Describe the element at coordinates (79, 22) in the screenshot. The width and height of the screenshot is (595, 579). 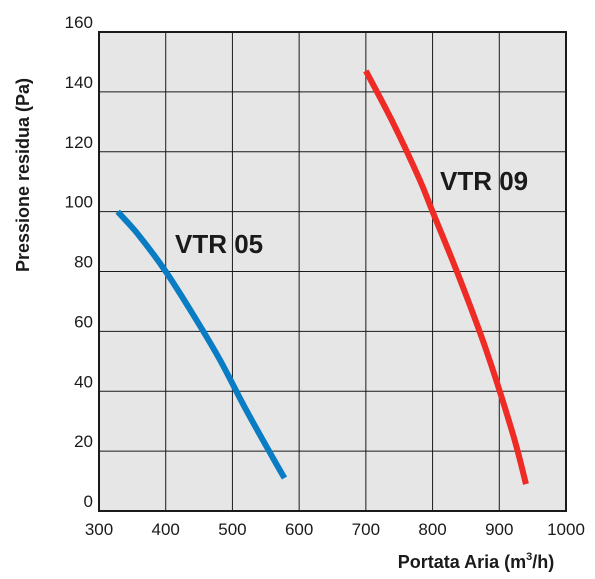
I see `y-tick-label: 160` at that location.